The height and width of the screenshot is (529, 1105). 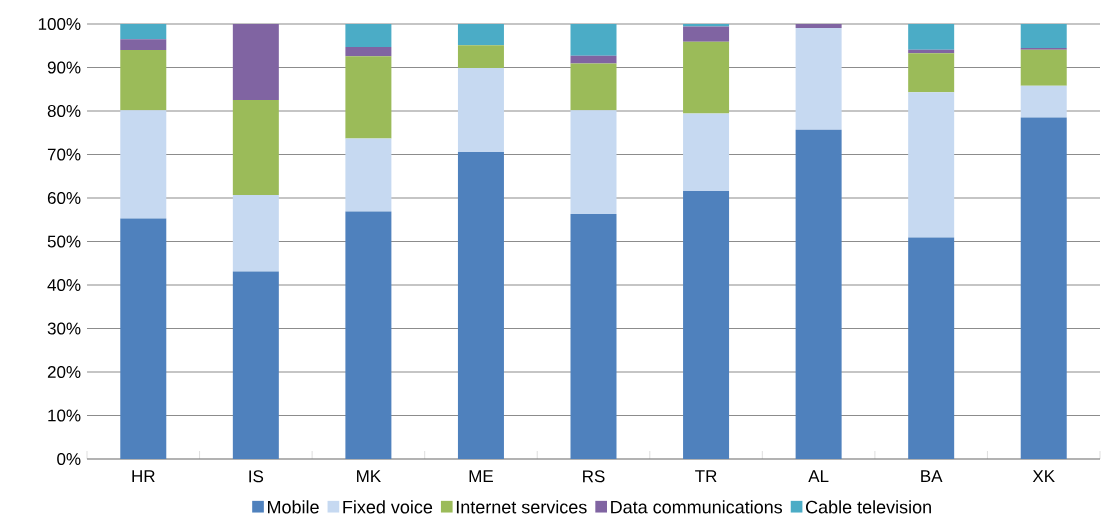 What do you see at coordinates (64, 111) in the screenshot?
I see `y-tick-label: 80%` at bounding box center [64, 111].